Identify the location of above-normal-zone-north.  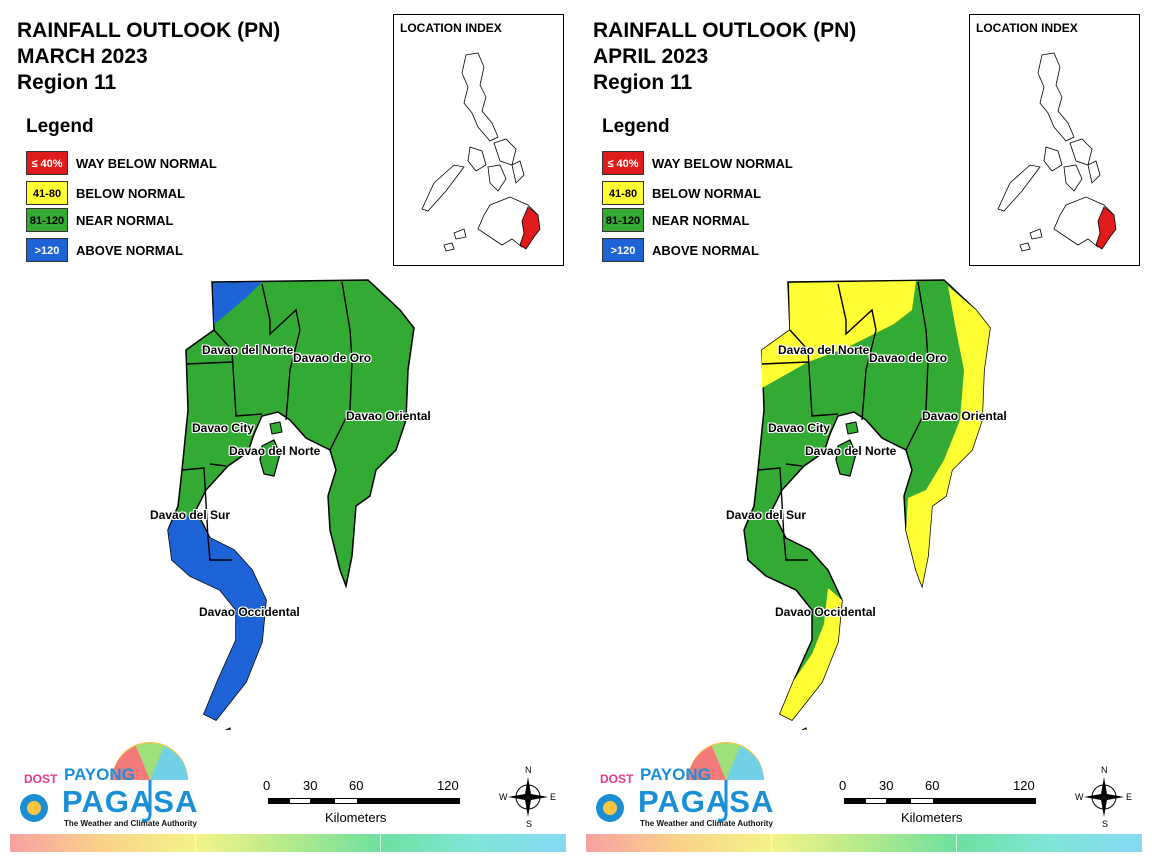
(237, 303).